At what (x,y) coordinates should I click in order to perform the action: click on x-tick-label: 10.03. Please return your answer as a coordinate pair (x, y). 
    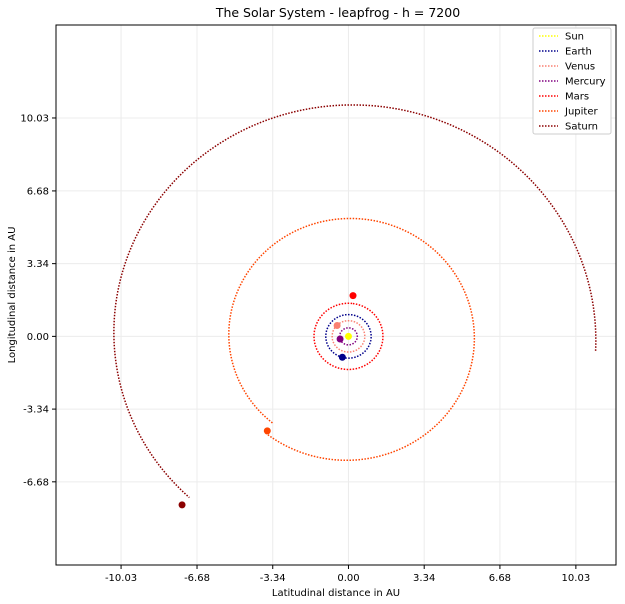
    Looking at the image, I should click on (576, 578).